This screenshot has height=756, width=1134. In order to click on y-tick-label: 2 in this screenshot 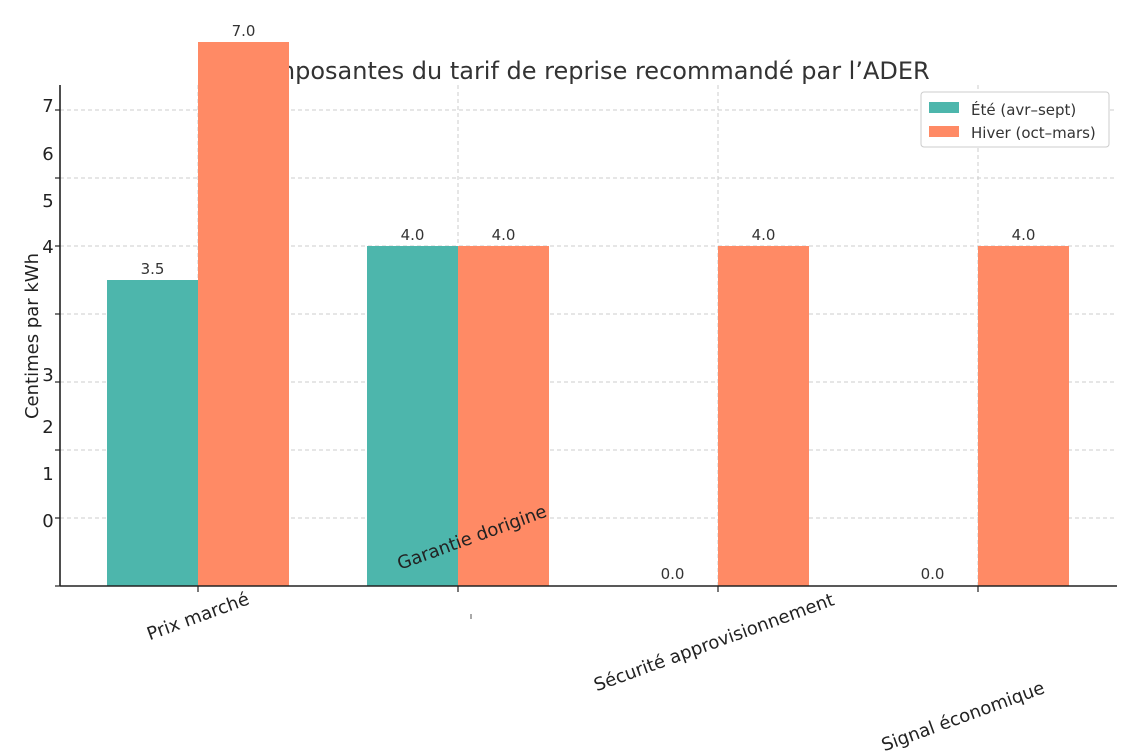, I will do `click(47, 427)`.